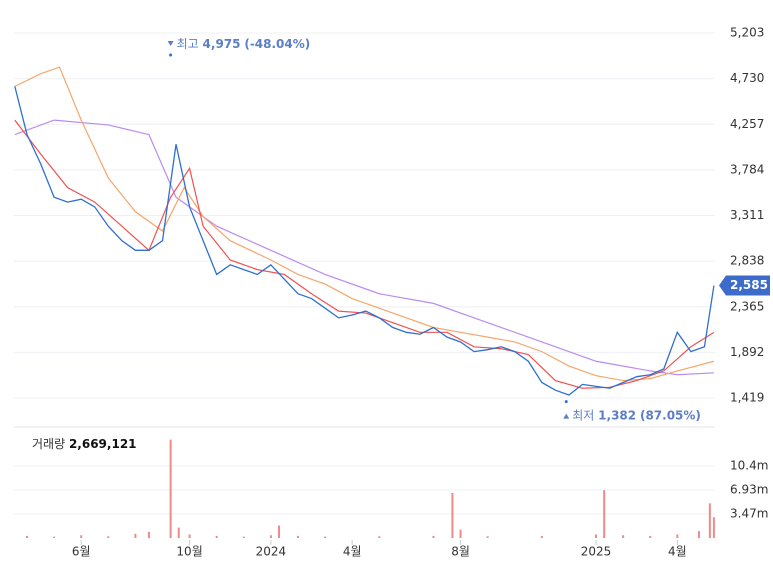  Describe the element at coordinates (171, 55) in the screenshot. I see `high-marker` at that location.